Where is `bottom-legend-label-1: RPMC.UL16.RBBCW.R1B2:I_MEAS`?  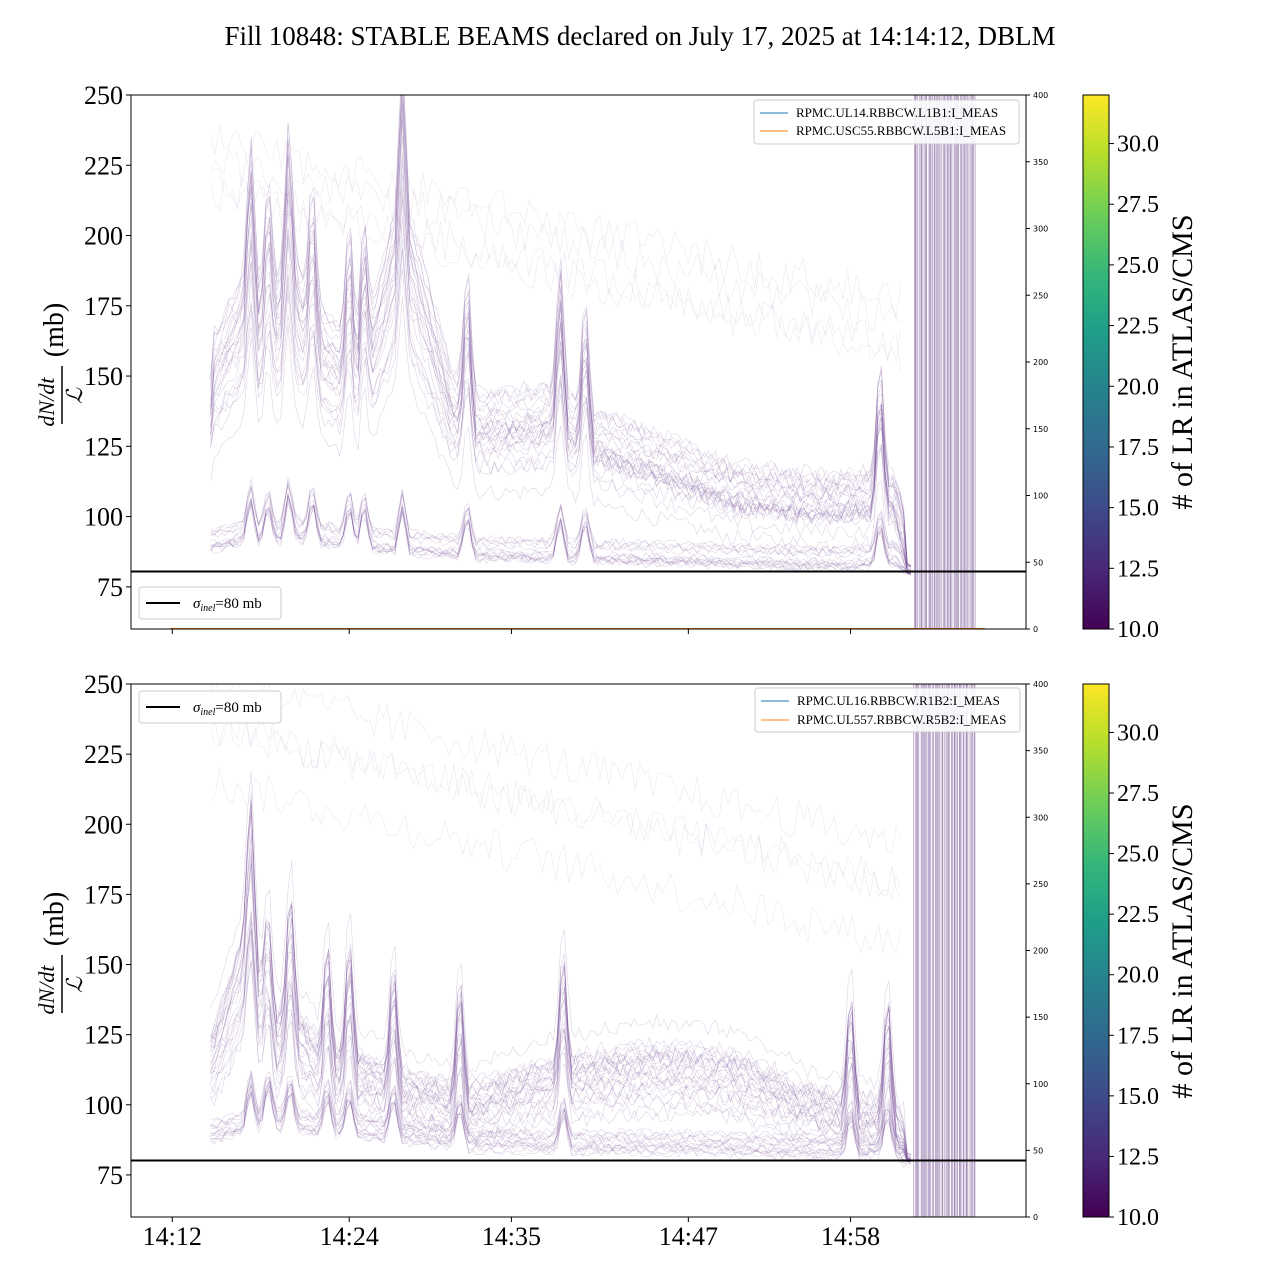
bottom-legend-label-1: RPMC.UL16.RBBCW.R1B2:I_MEAS is located at coordinates (898, 700).